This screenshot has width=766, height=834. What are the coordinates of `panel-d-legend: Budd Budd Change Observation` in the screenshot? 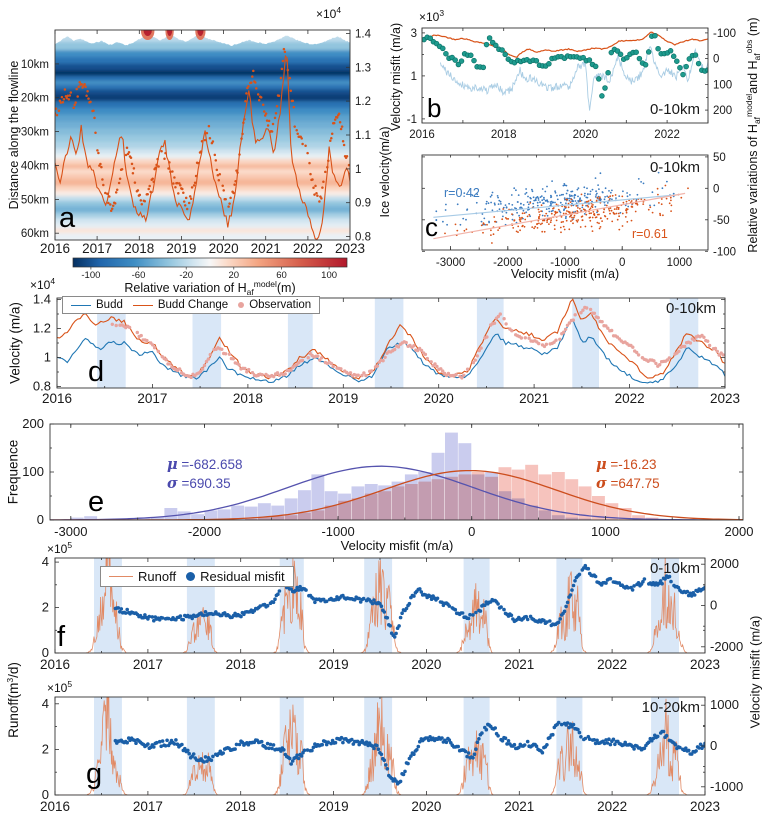 It's located at (191, 305).